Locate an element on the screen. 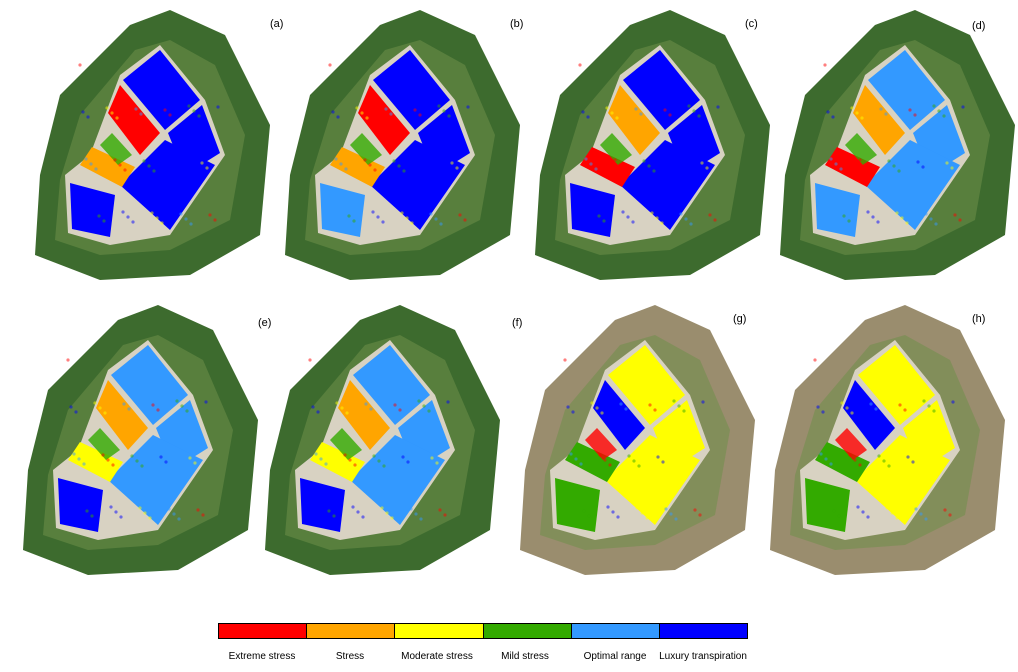  field-map-e is located at coordinates (140, 440).